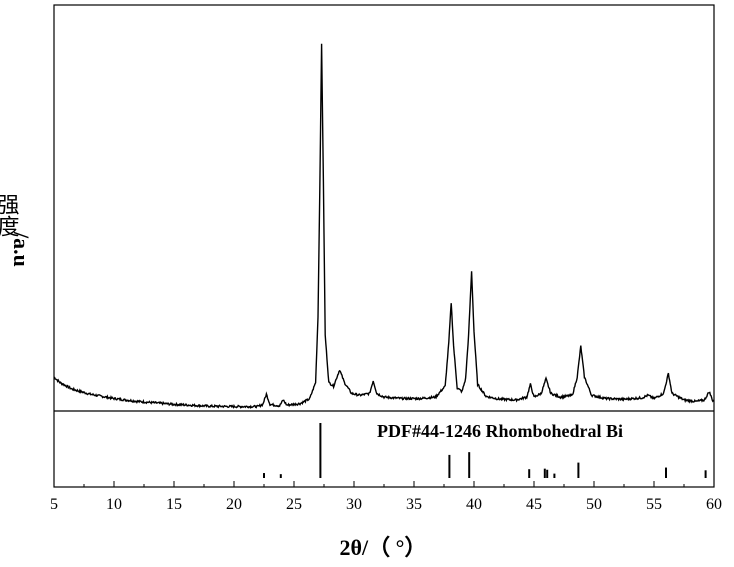 This screenshot has height=567, width=734. I want to click on x-tick-label: 5, so click(54, 504).